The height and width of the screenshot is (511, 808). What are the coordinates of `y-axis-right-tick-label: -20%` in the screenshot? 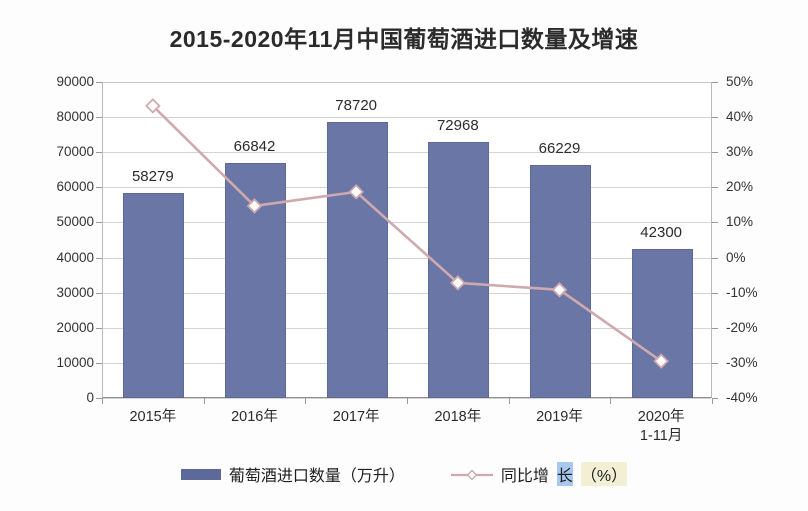 It's located at (742, 327).